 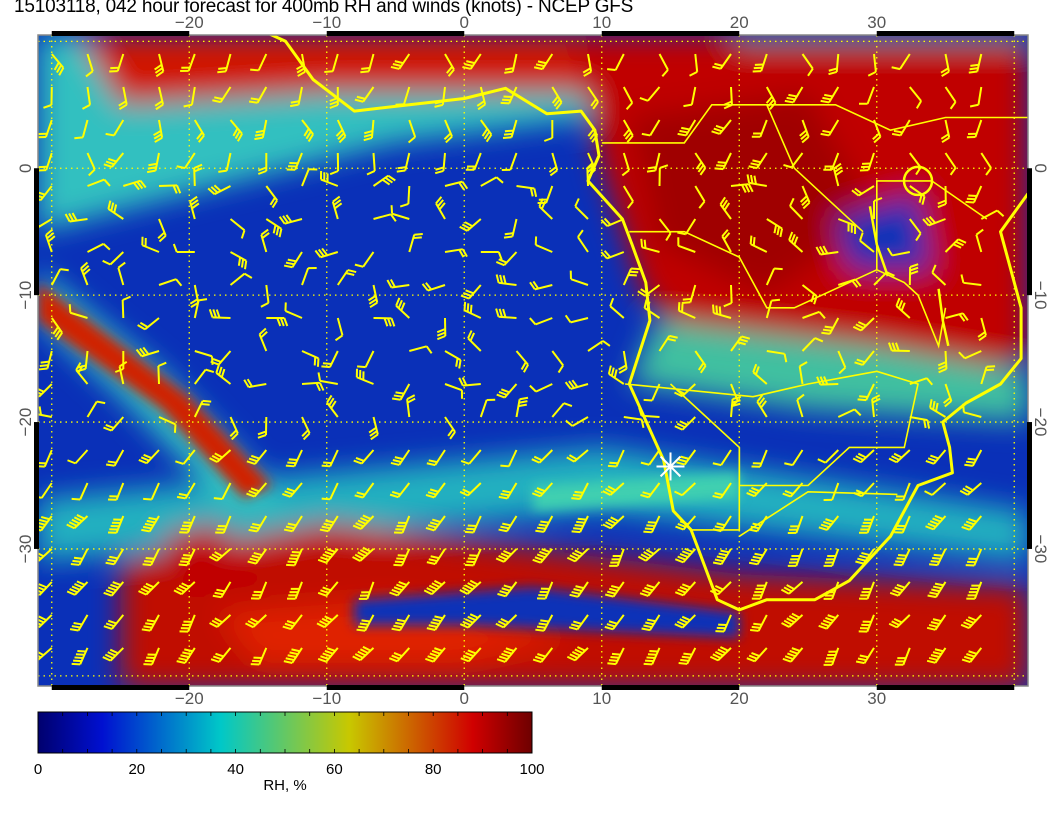 I want to click on frame-bar-bottom, so click(x=120, y=687).